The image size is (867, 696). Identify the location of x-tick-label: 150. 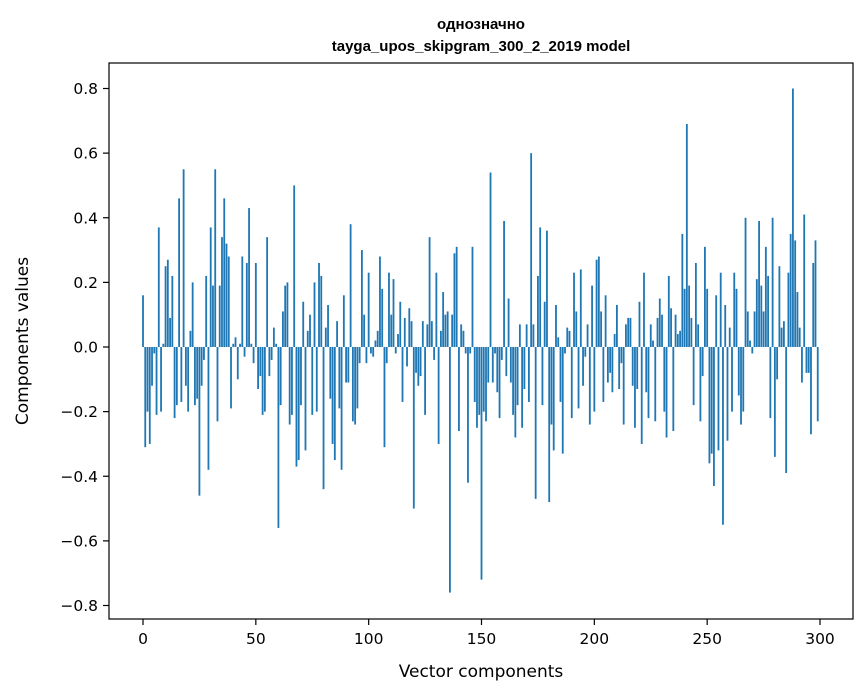
(482, 639).